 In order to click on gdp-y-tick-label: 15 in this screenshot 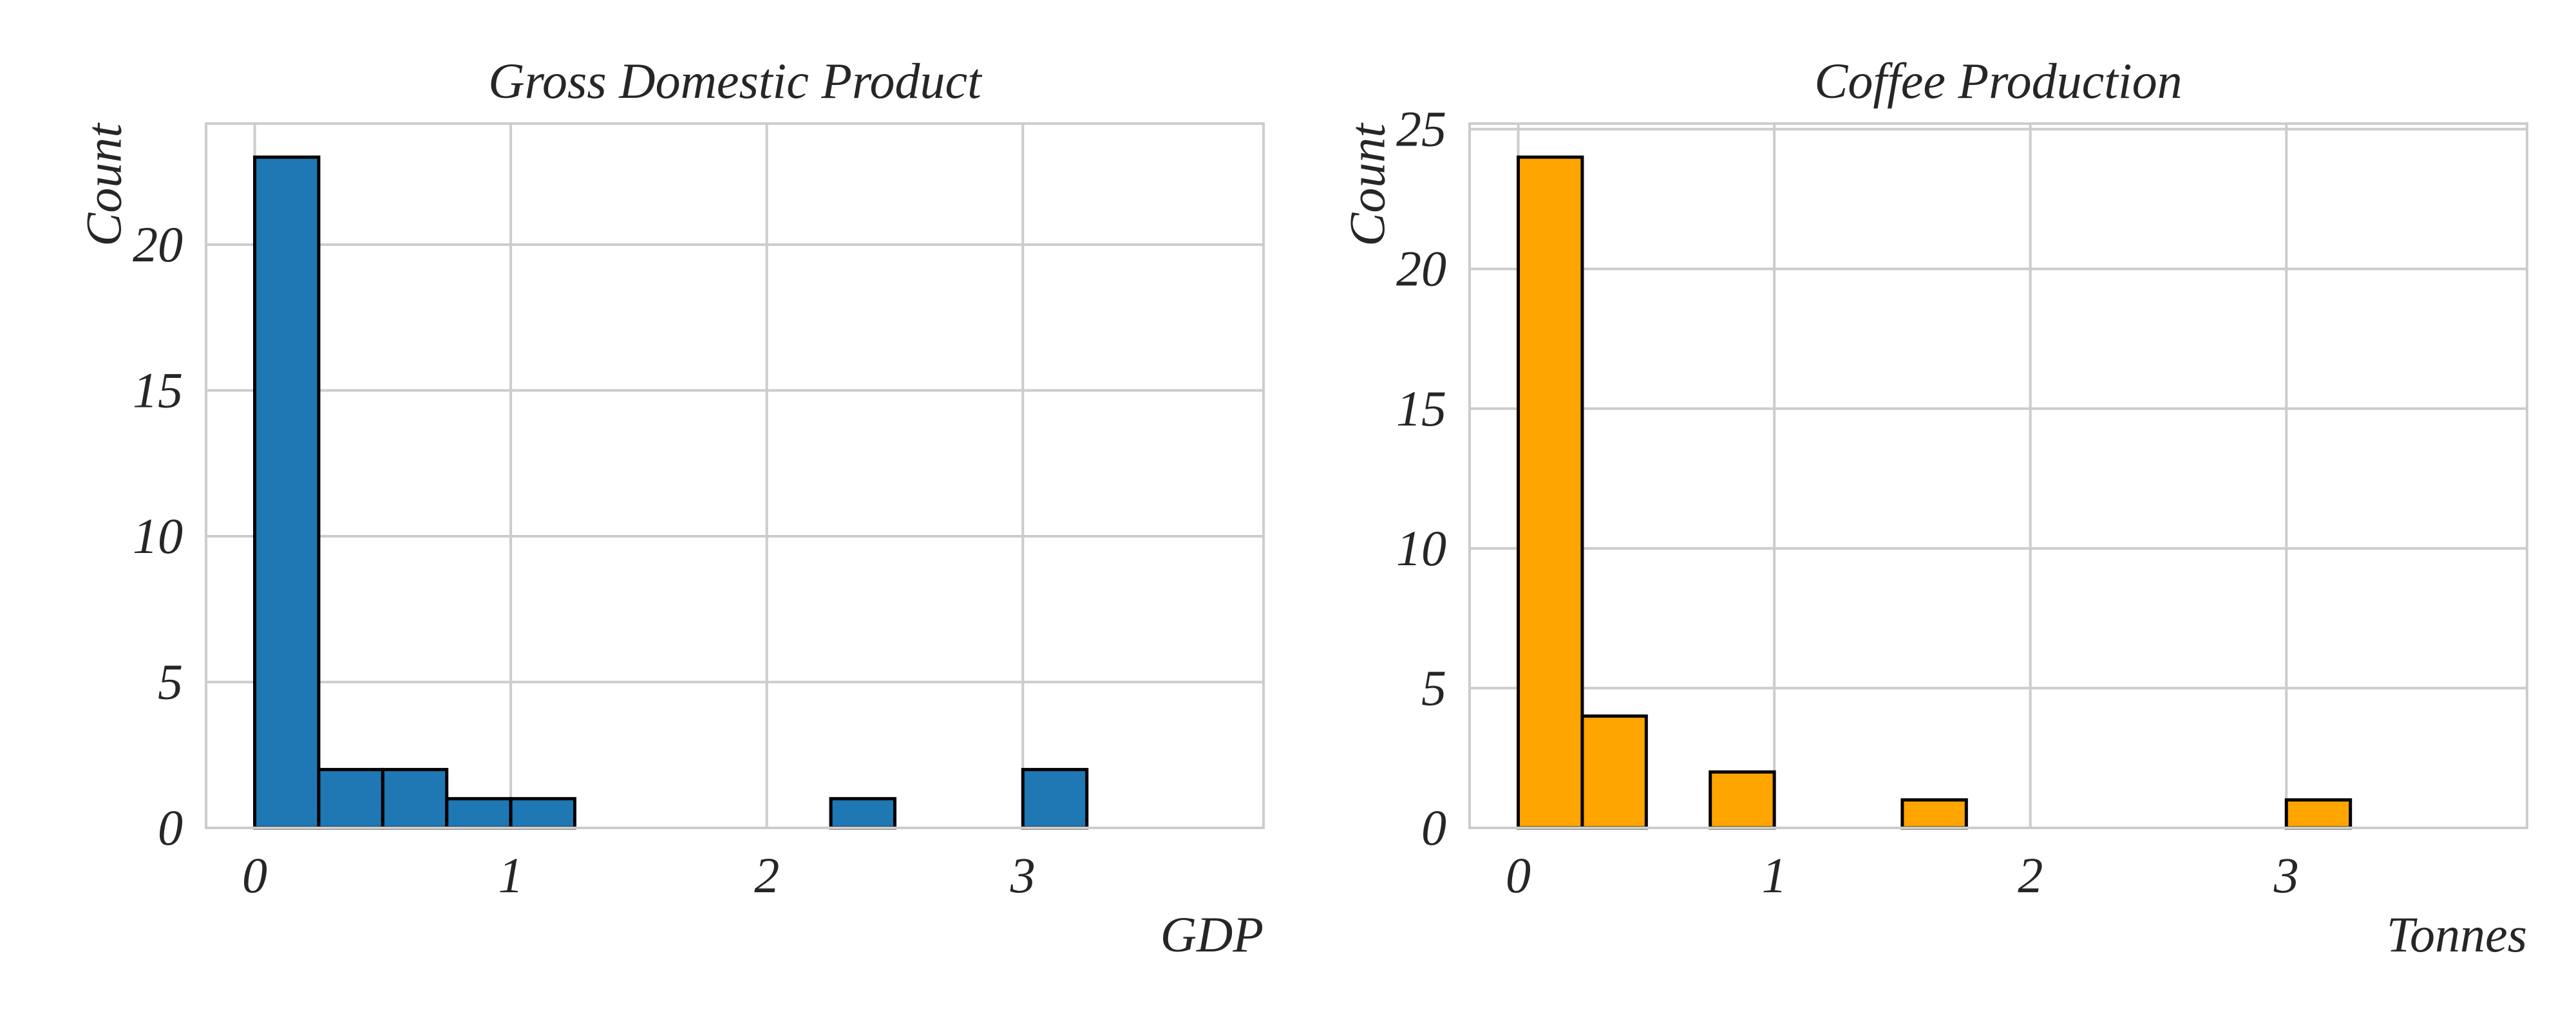, I will do `click(158, 390)`.